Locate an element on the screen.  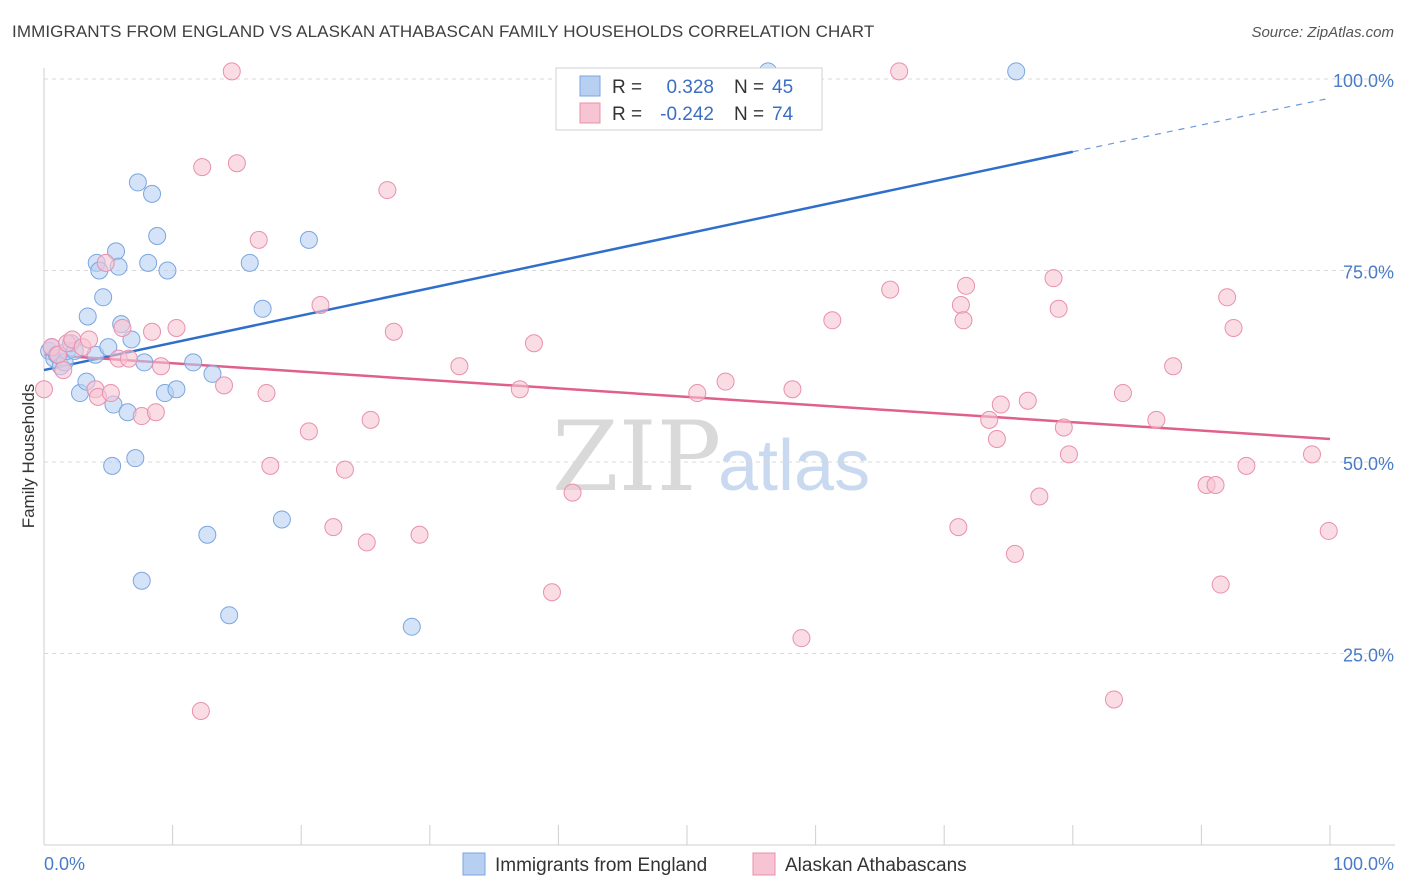
y-tick-label-25: 25.0% is located at coordinates (1368, 656).